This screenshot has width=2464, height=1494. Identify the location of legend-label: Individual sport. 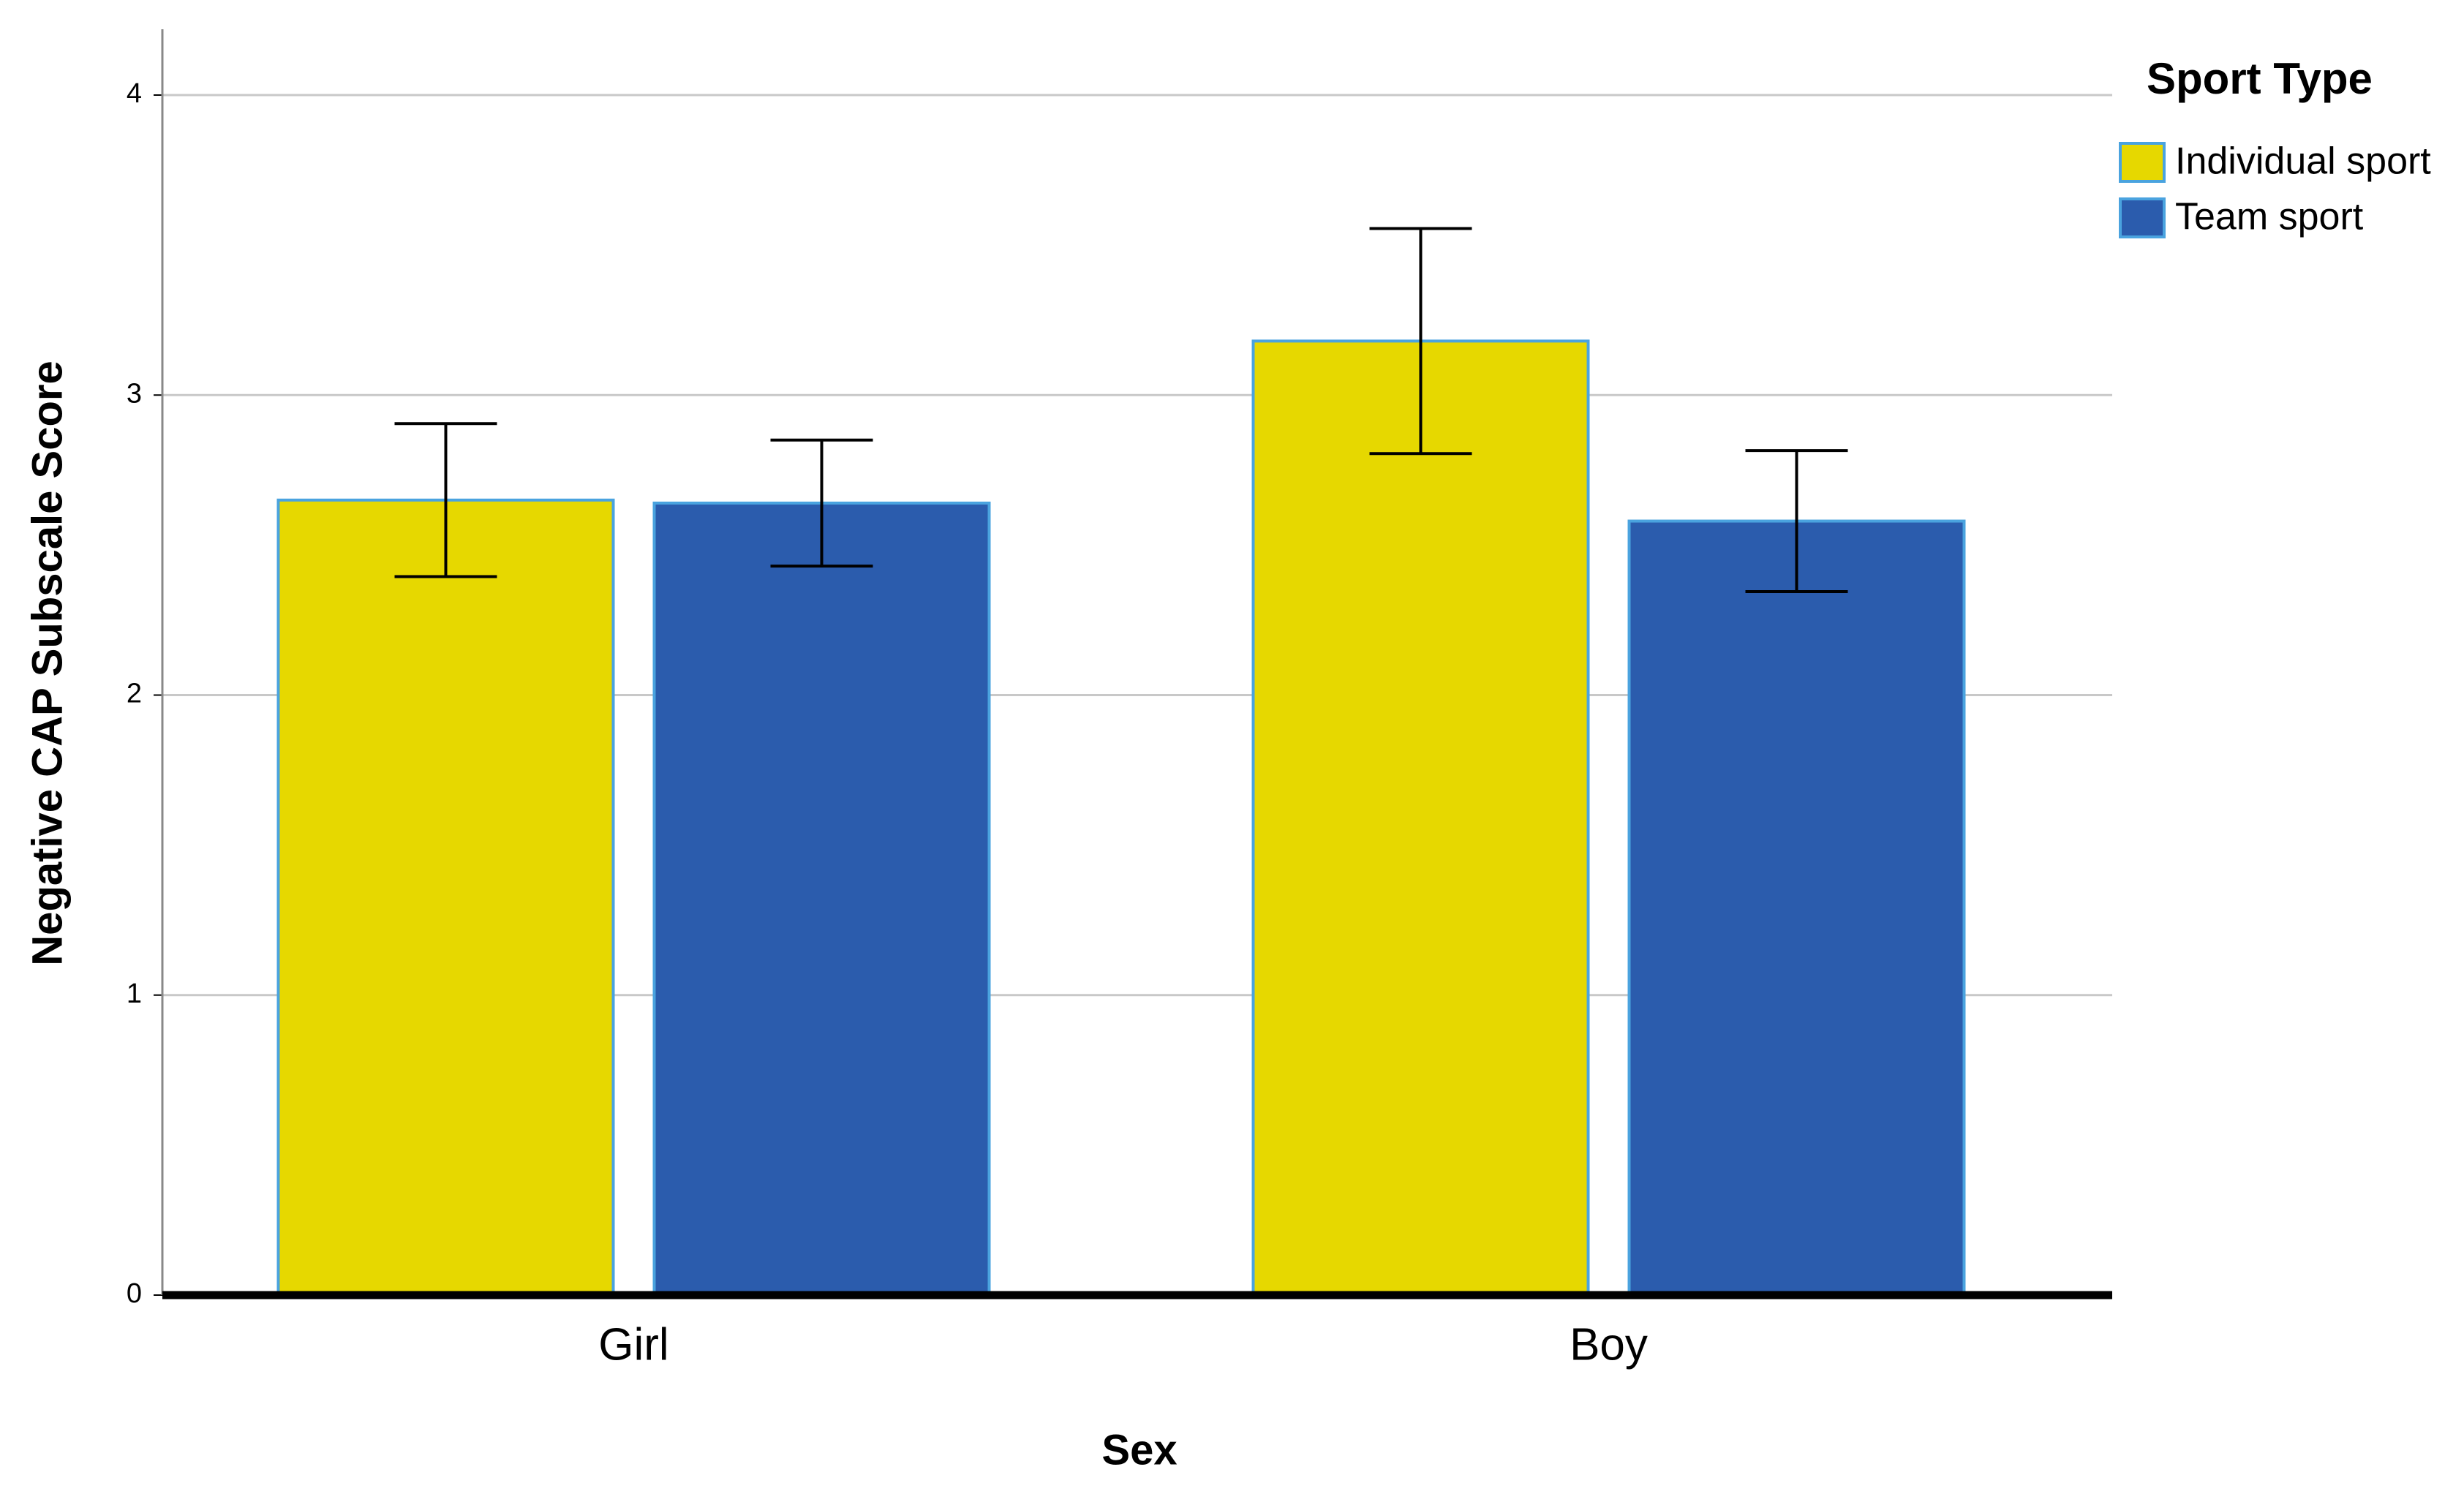
(2303, 161).